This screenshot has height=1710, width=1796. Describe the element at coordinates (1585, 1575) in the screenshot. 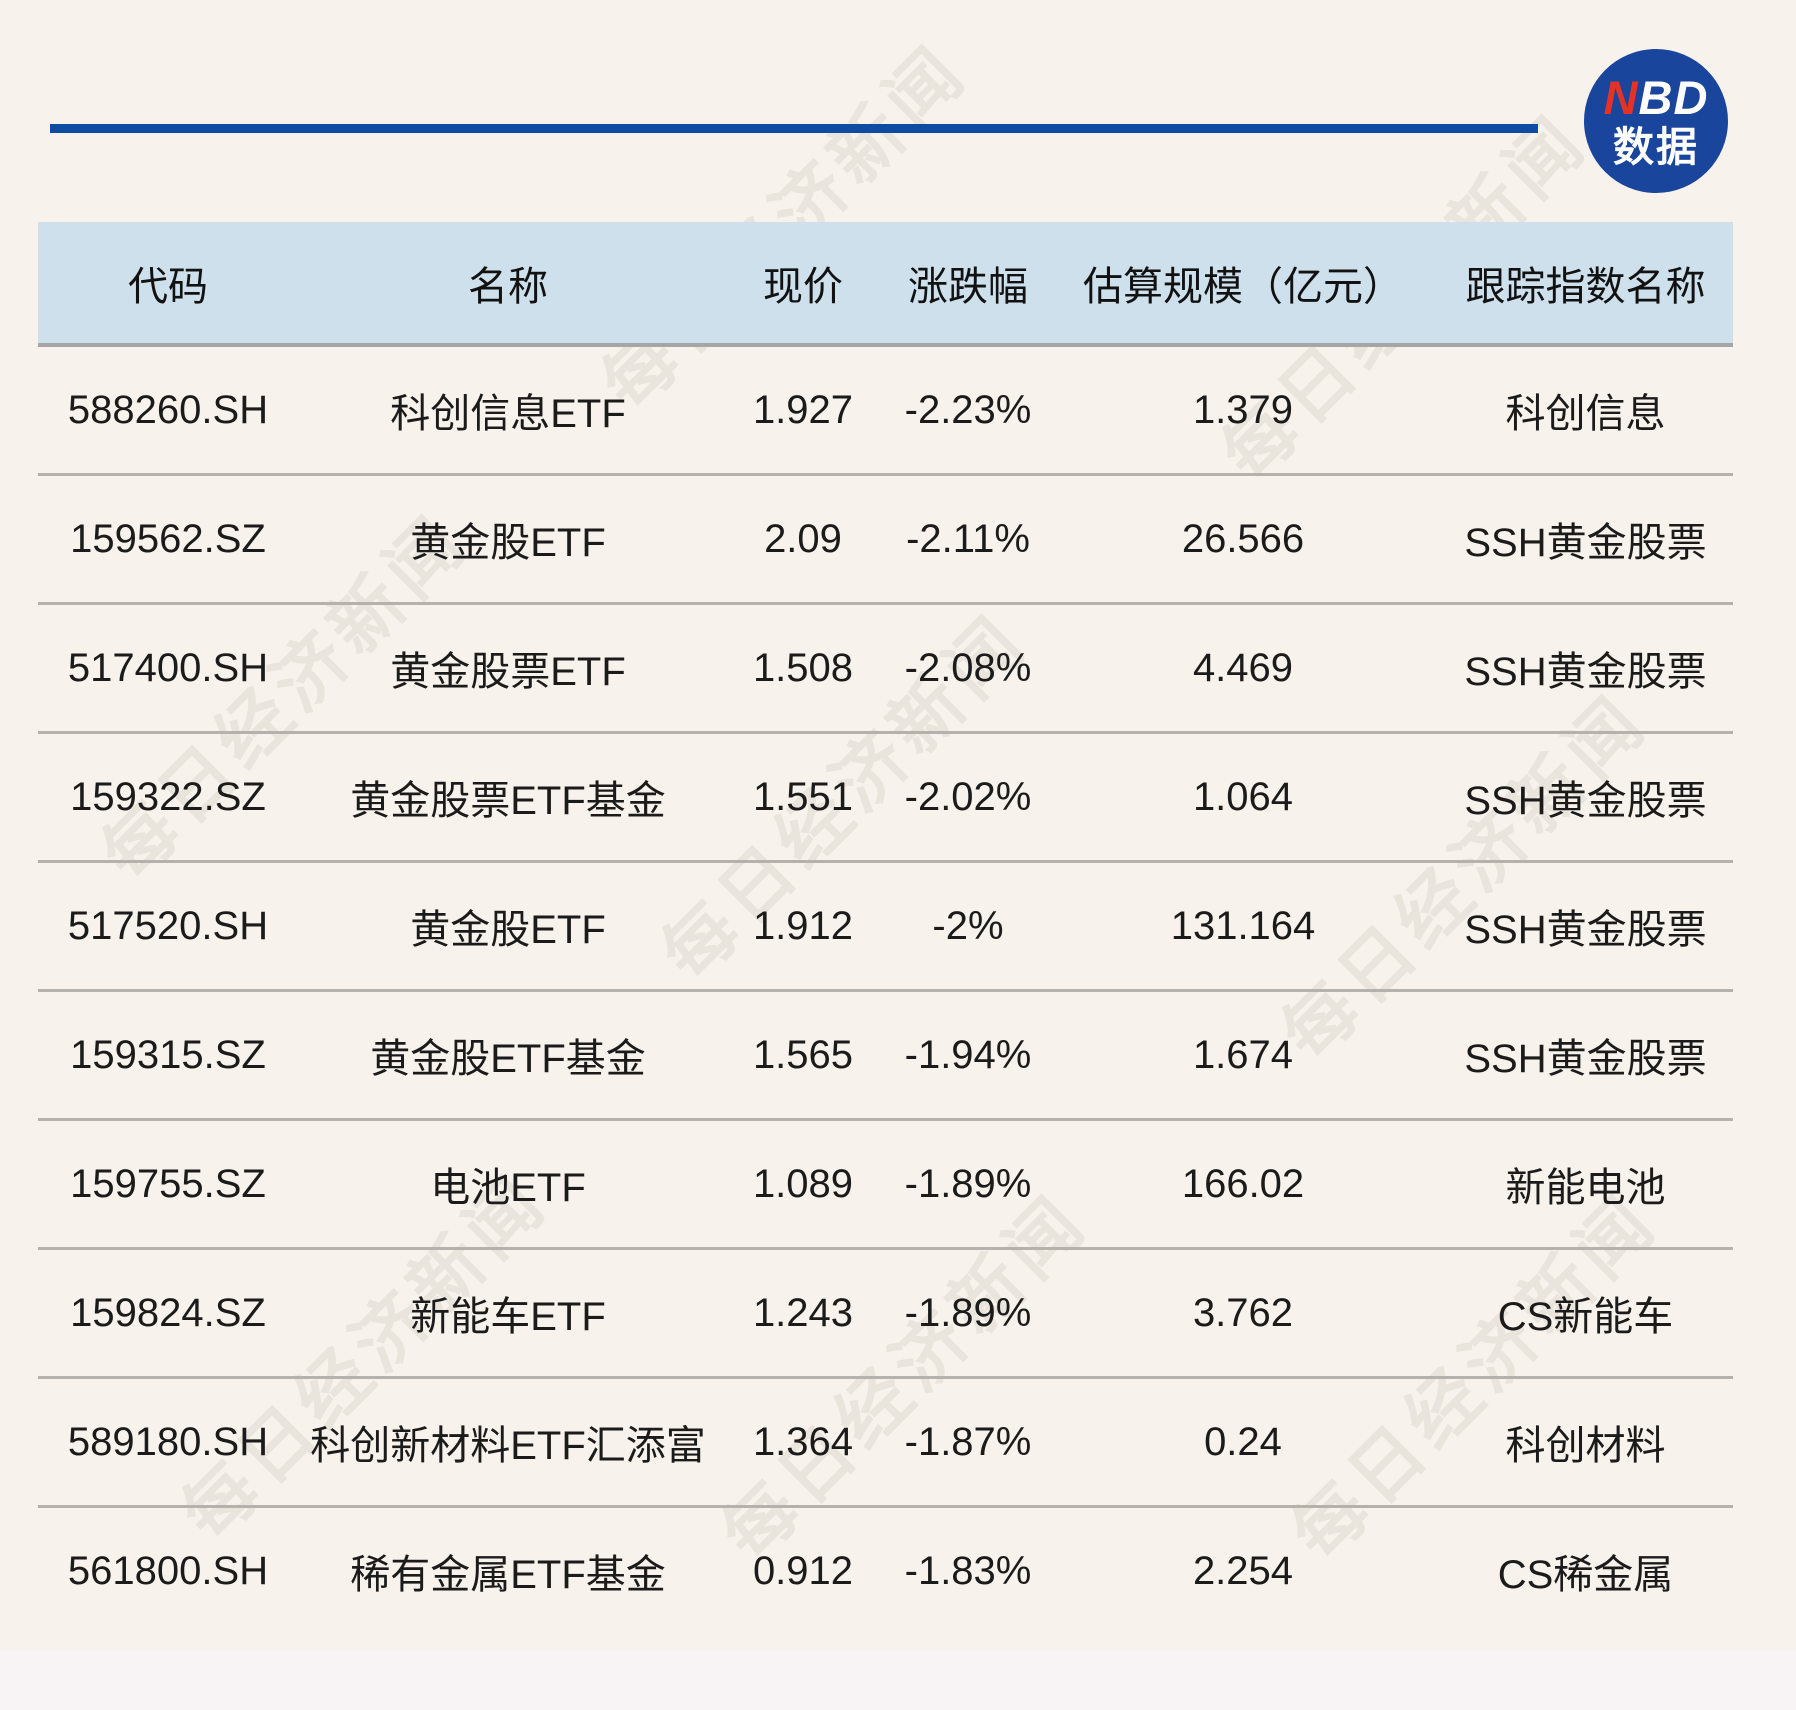

I see `cell-index: CS稀金属` at that location.